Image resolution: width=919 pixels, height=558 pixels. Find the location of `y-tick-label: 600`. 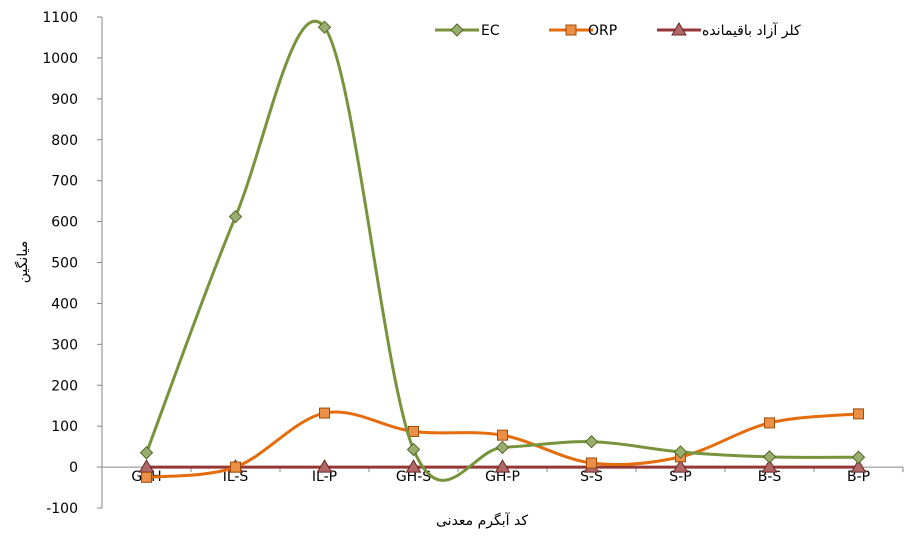

y-tick-label: 600 is located at coordinates (64, 223).